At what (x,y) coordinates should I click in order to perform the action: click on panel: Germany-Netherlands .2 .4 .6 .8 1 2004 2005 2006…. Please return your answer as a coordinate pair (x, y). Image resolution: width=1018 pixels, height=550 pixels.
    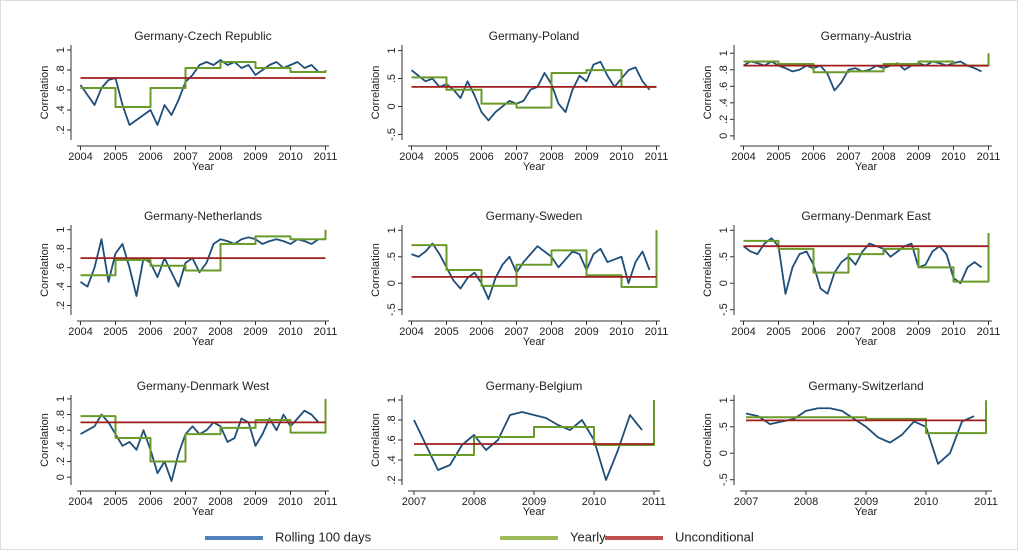
    Looking at the image, I should click on (188, 278).